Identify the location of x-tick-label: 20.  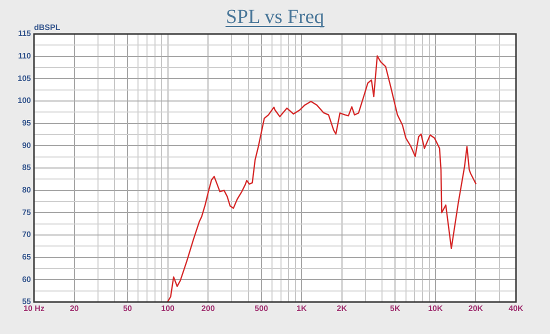
(75, 309).